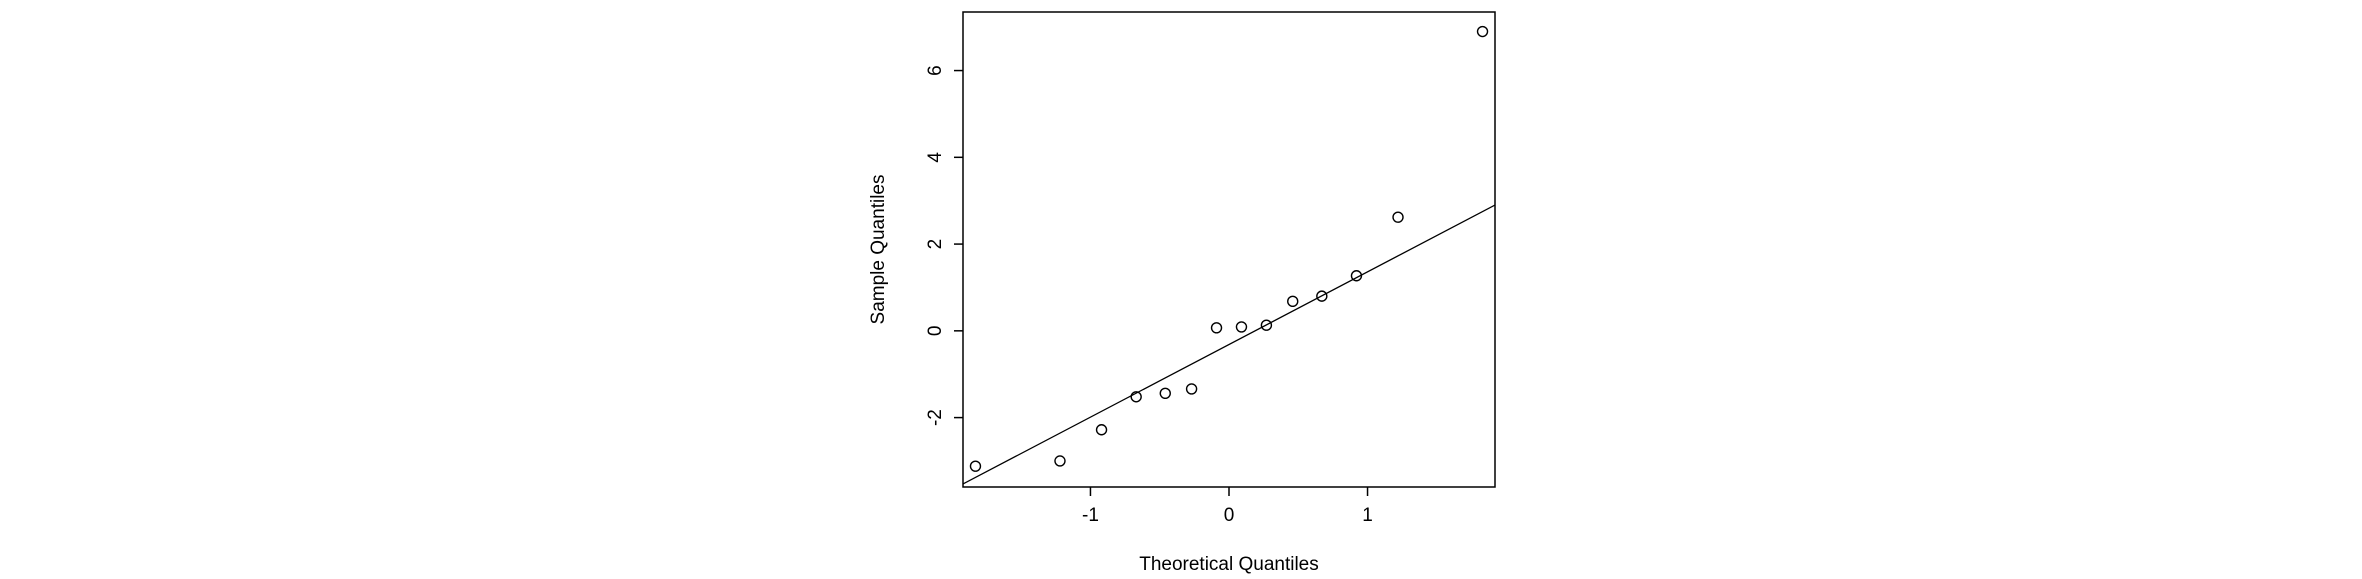 The image size is (2362, 579). I want to click on y-axis: -2 0 2 4 6, so click(944, 245).